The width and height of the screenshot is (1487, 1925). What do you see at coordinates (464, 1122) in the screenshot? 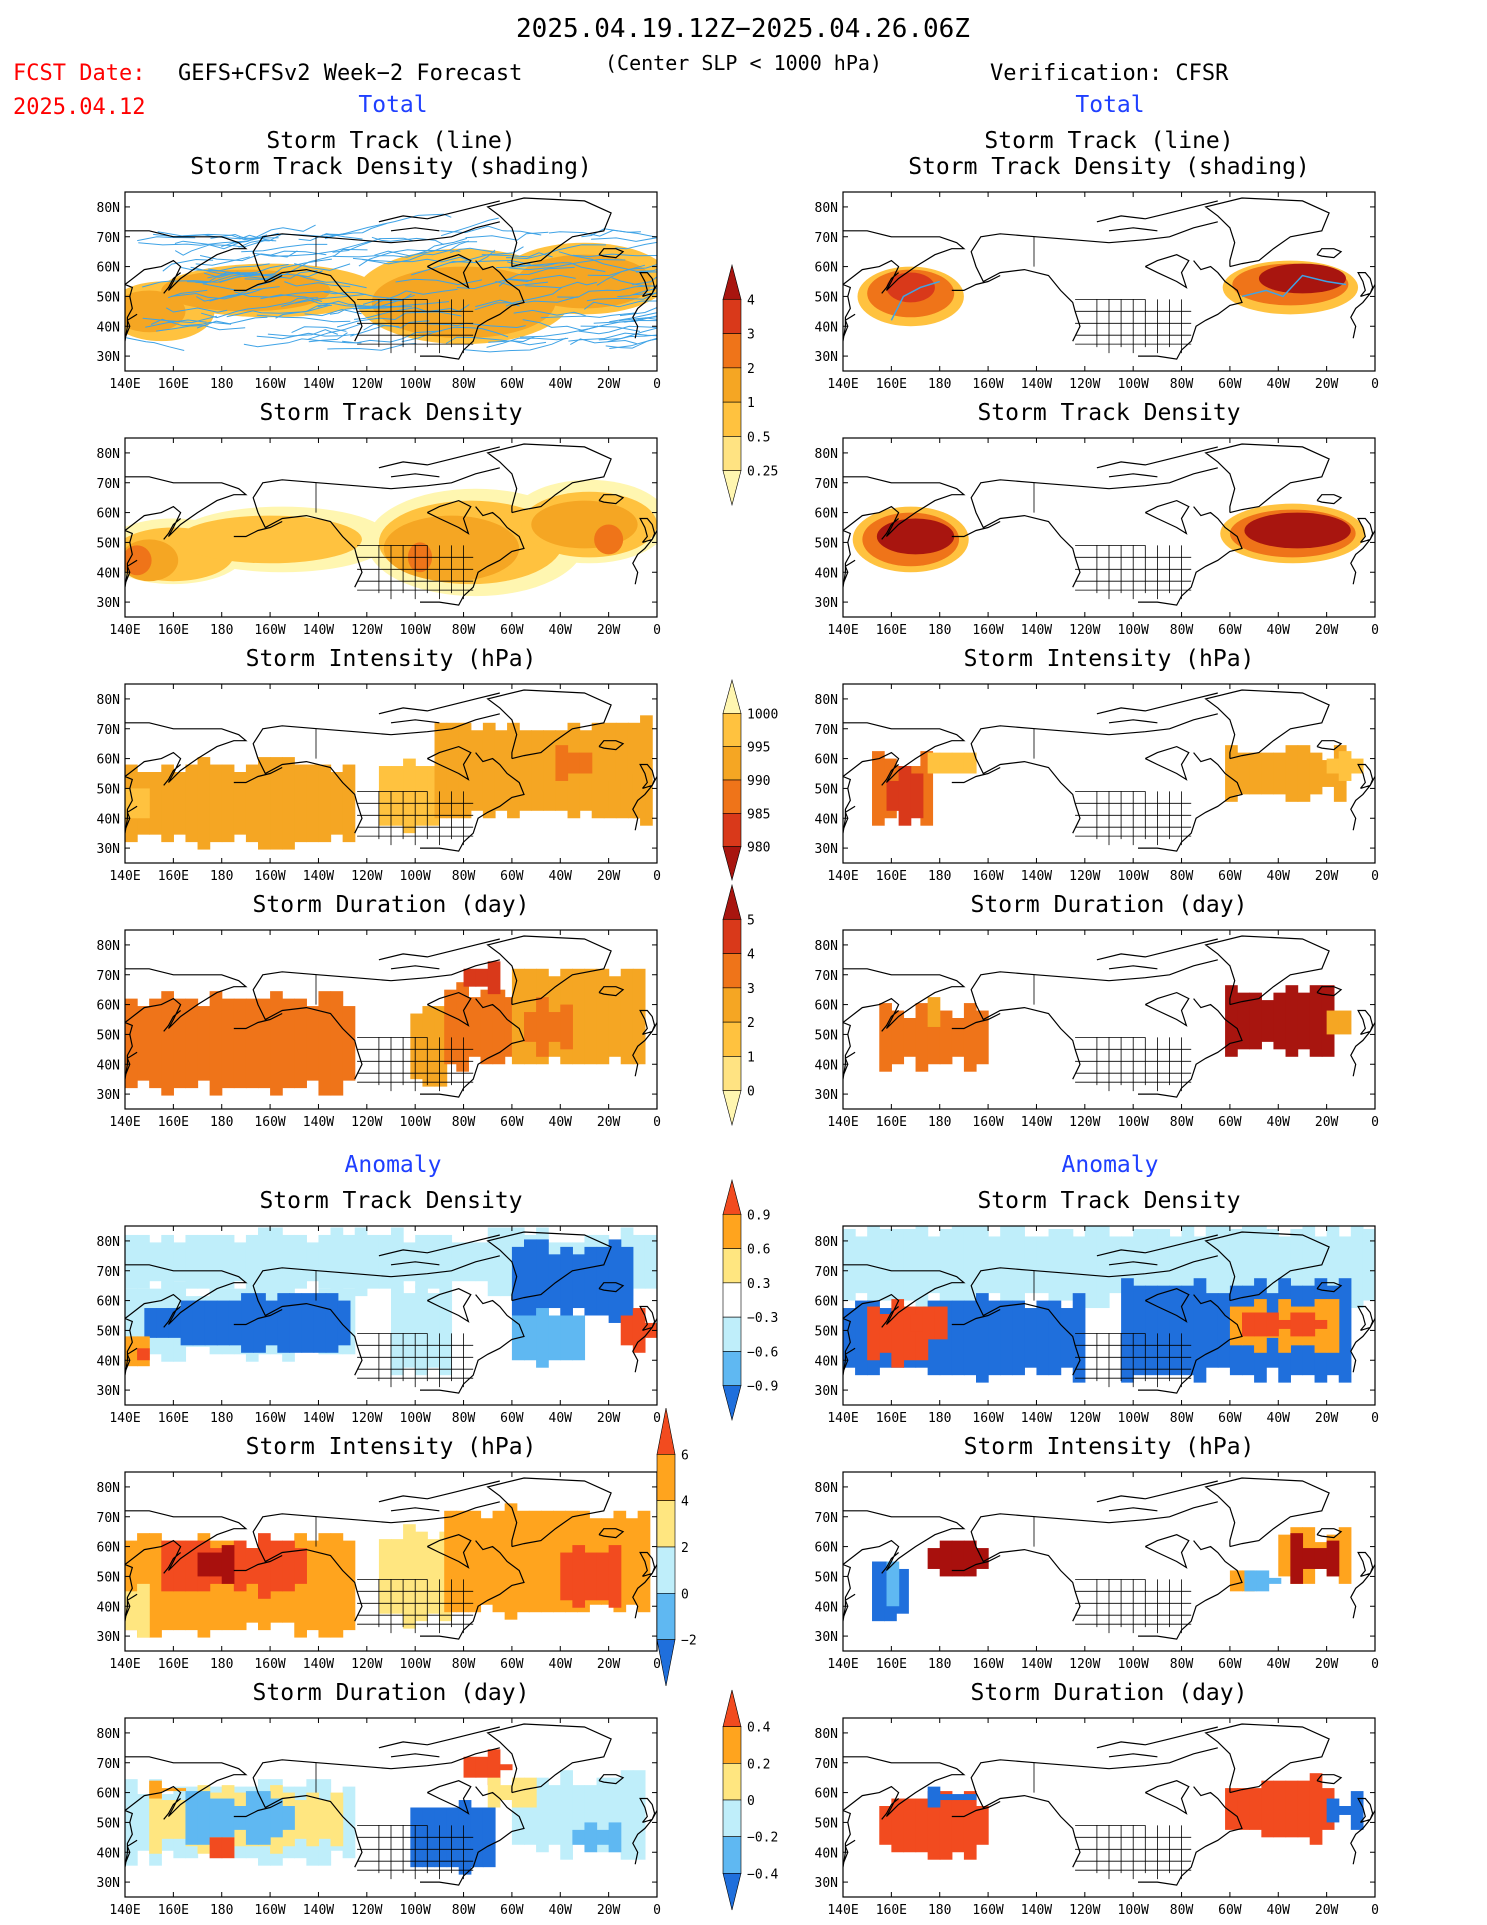
I see `lon-tick-label: 80W` at bounding box center [464, 1122].